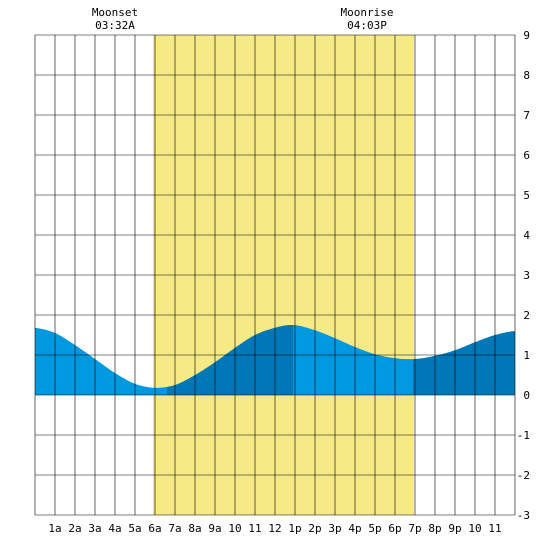 This screenshot has width=550, height=550. I want to click on x-tick-label: 9a, so click(214, 528).